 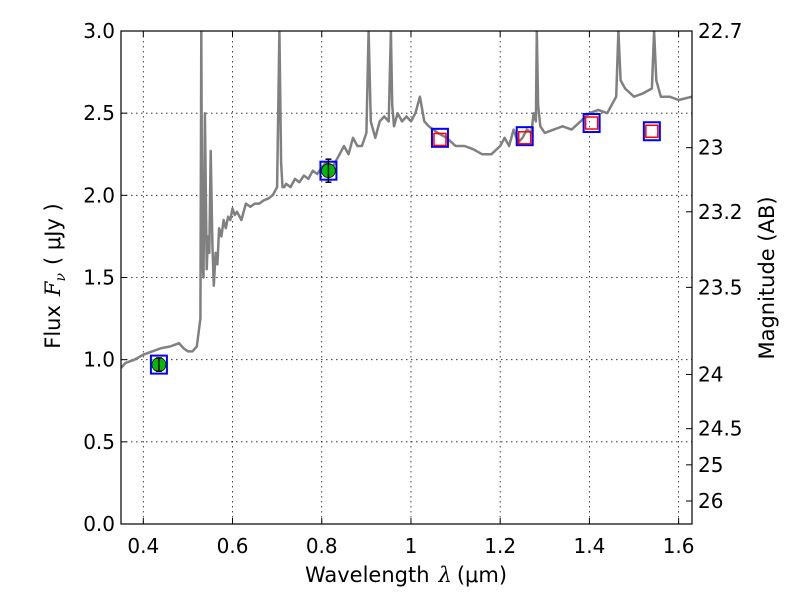 What do you see at coordinates (720, 212) in the screenshot?
I see `y2-tick-label: 23.2` at bounding box center [720, 212].